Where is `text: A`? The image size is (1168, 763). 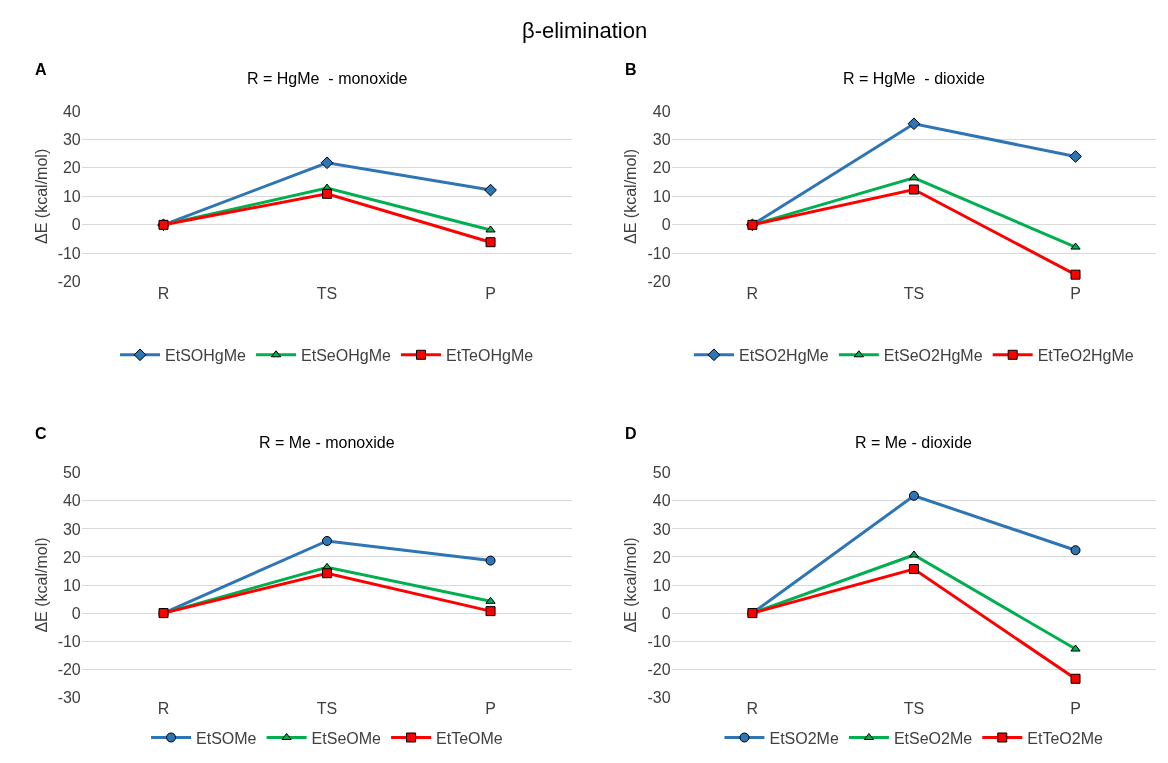
text: A is located at coordinates (41, 69).